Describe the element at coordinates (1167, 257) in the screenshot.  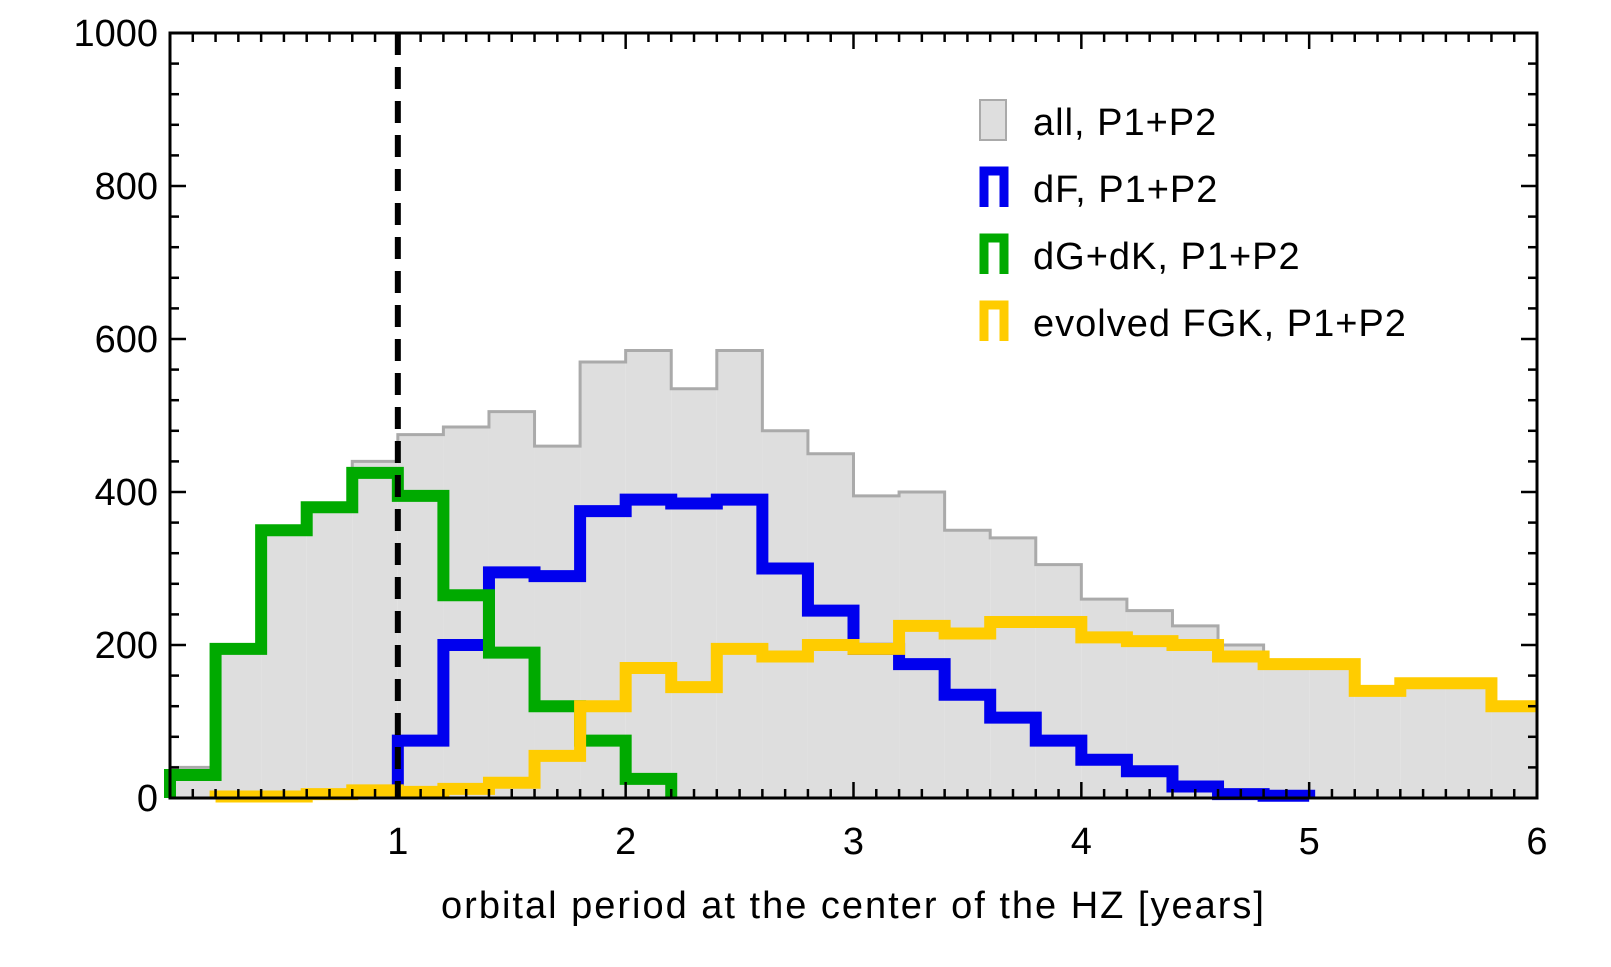
I see `legend-label-dg-dk-p1-p2: dG+dK, P1+P2` at that location.